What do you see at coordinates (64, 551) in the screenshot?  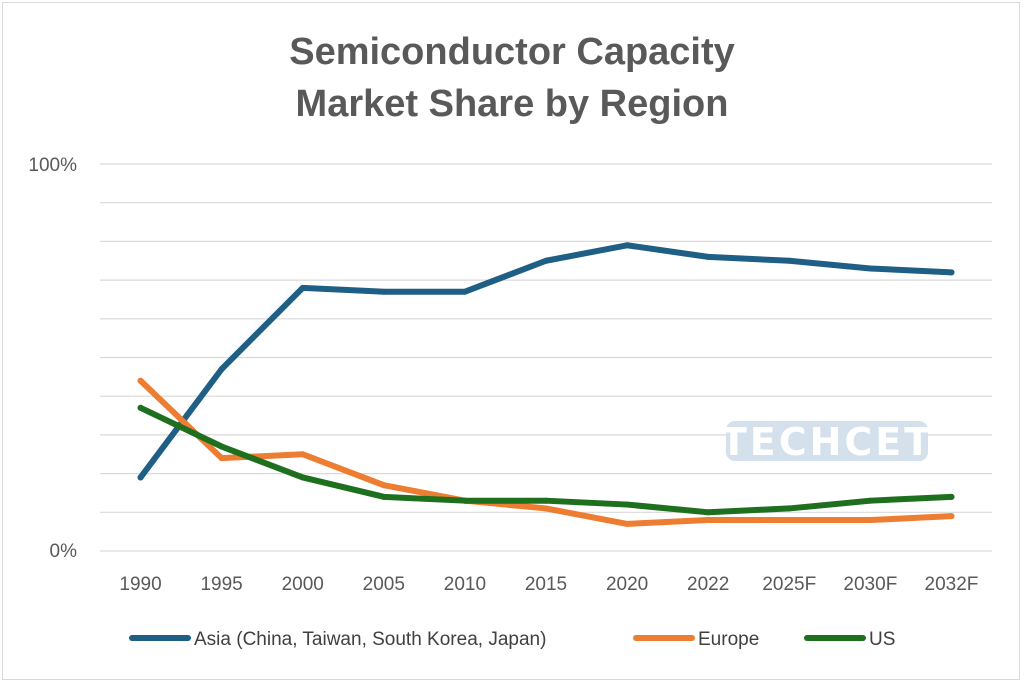 I see `y-tick-label-bottom: 0%` at bounding box center [64, 551].